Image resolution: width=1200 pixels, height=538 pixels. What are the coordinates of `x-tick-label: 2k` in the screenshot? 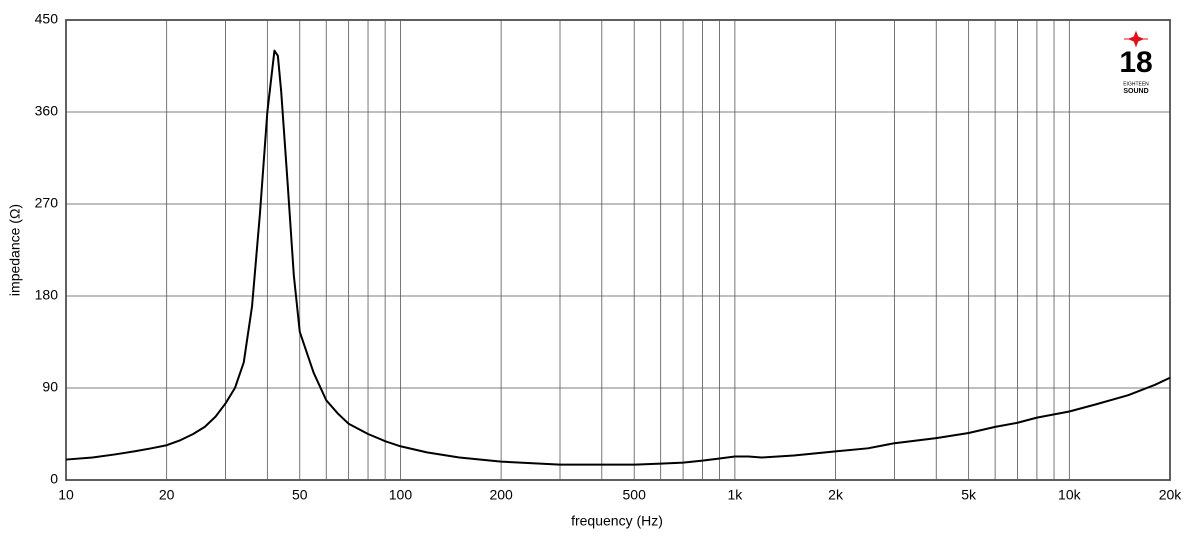 It's located at (836, 495).